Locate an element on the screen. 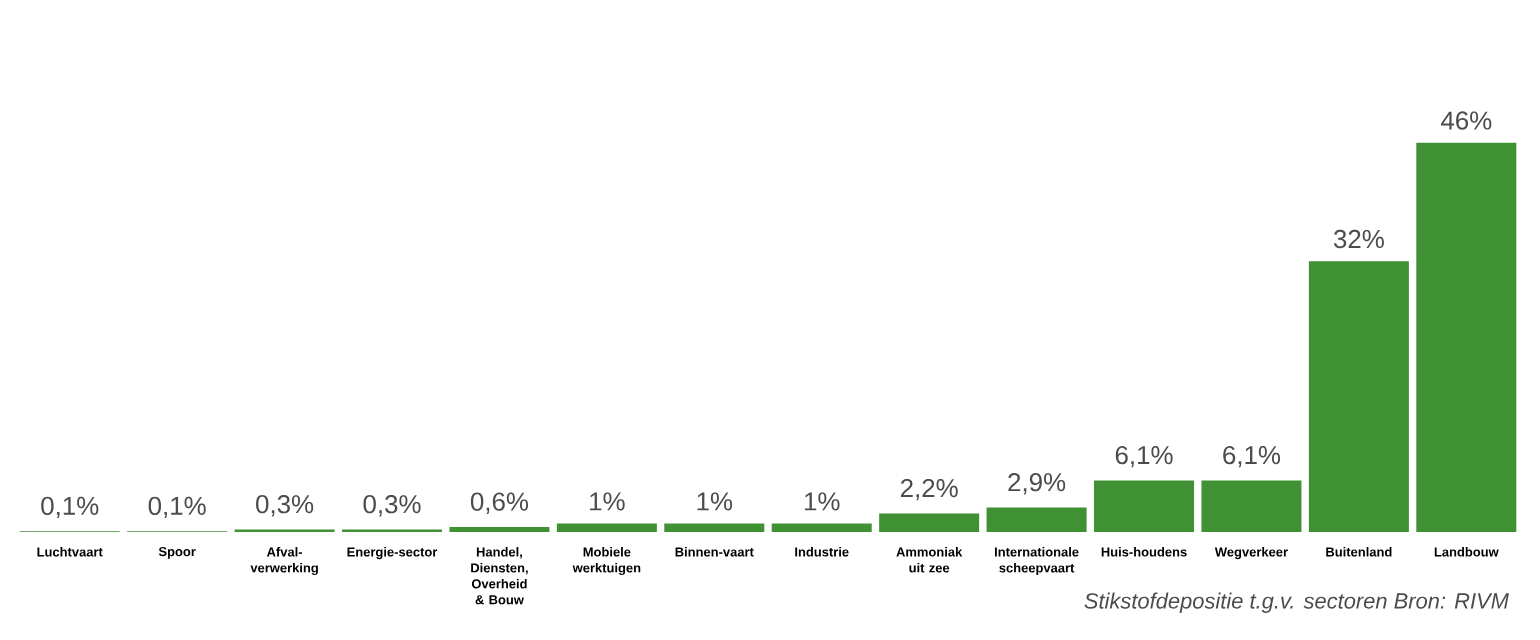 This screenshot has width=1540, height=640. data-label: 32% is located at coordinates (1358, 239).